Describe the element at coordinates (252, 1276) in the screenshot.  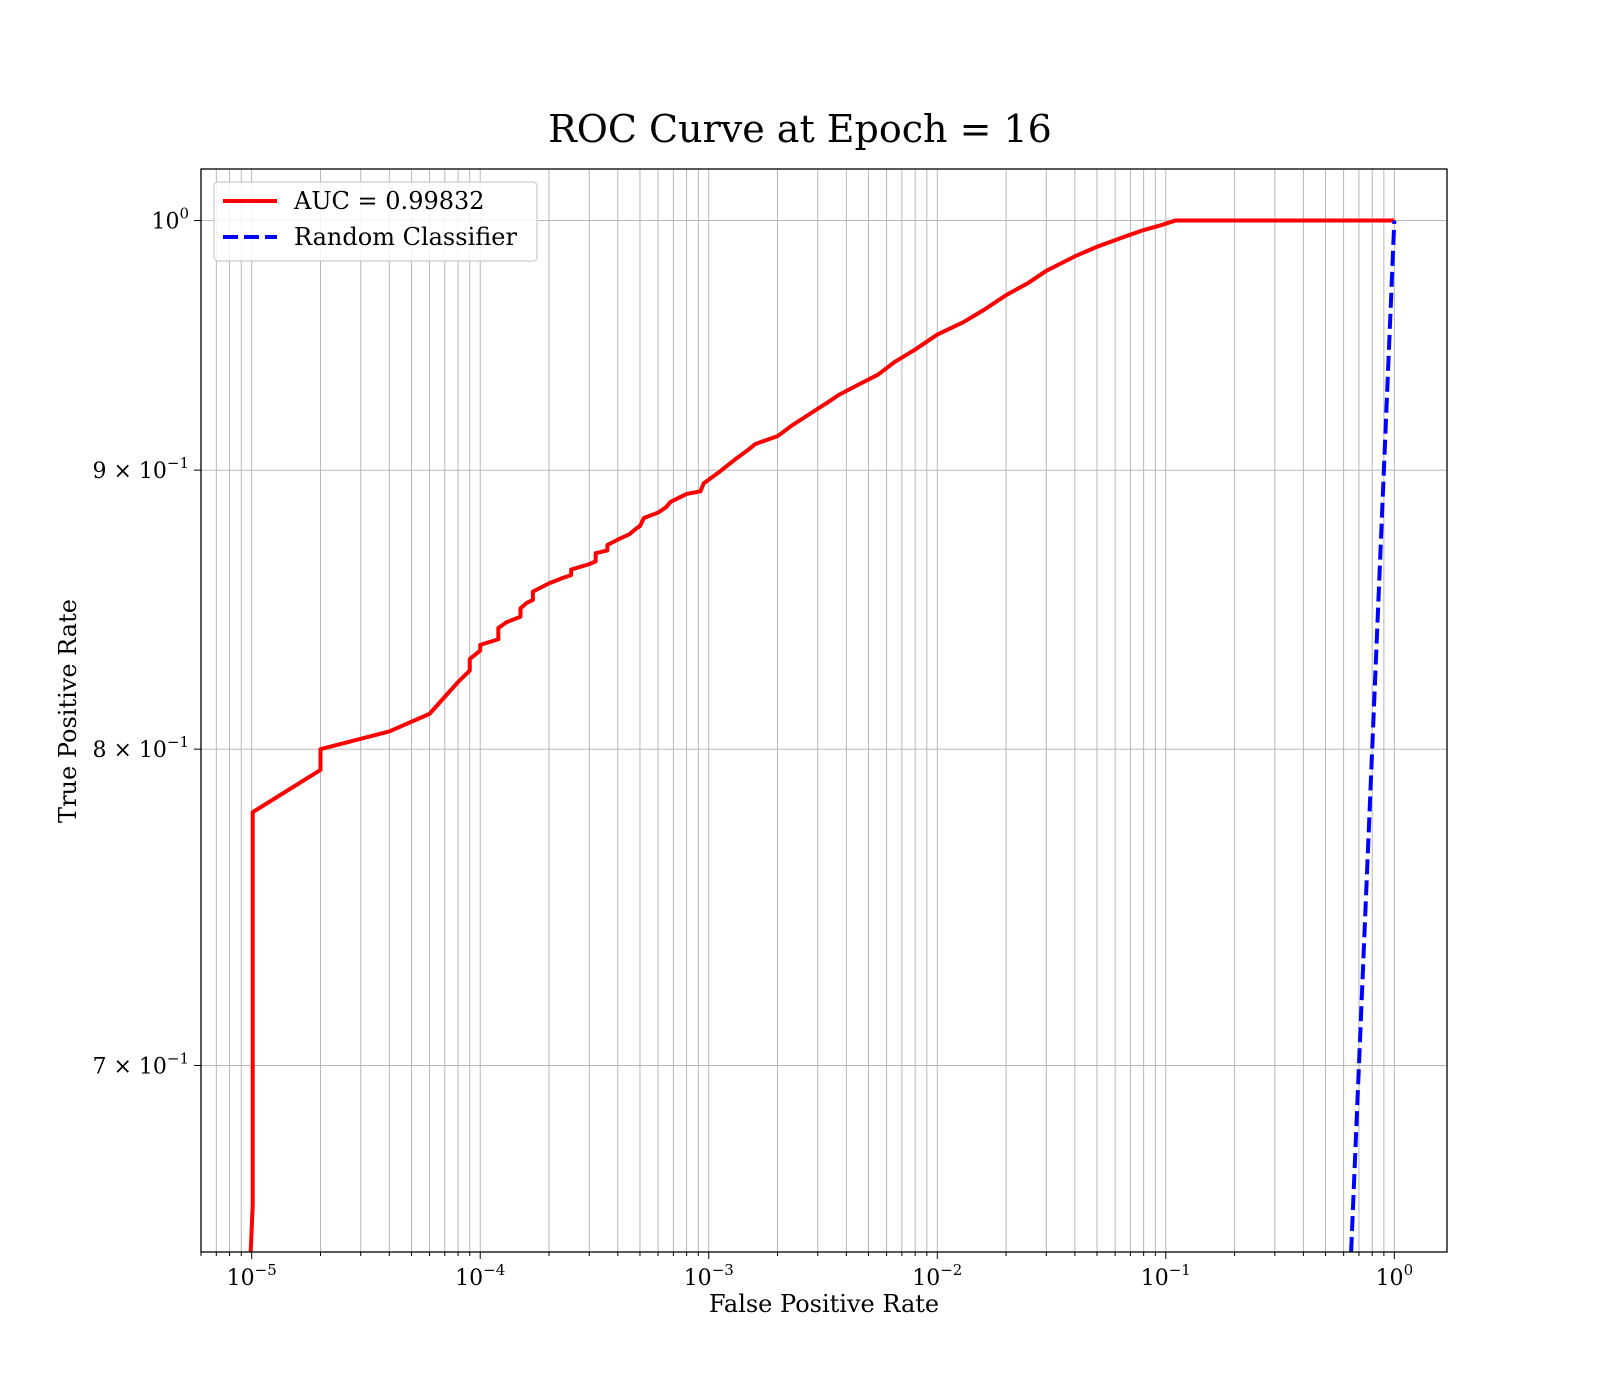
I see `x-tick-label: 10⁻⁵` at that location.